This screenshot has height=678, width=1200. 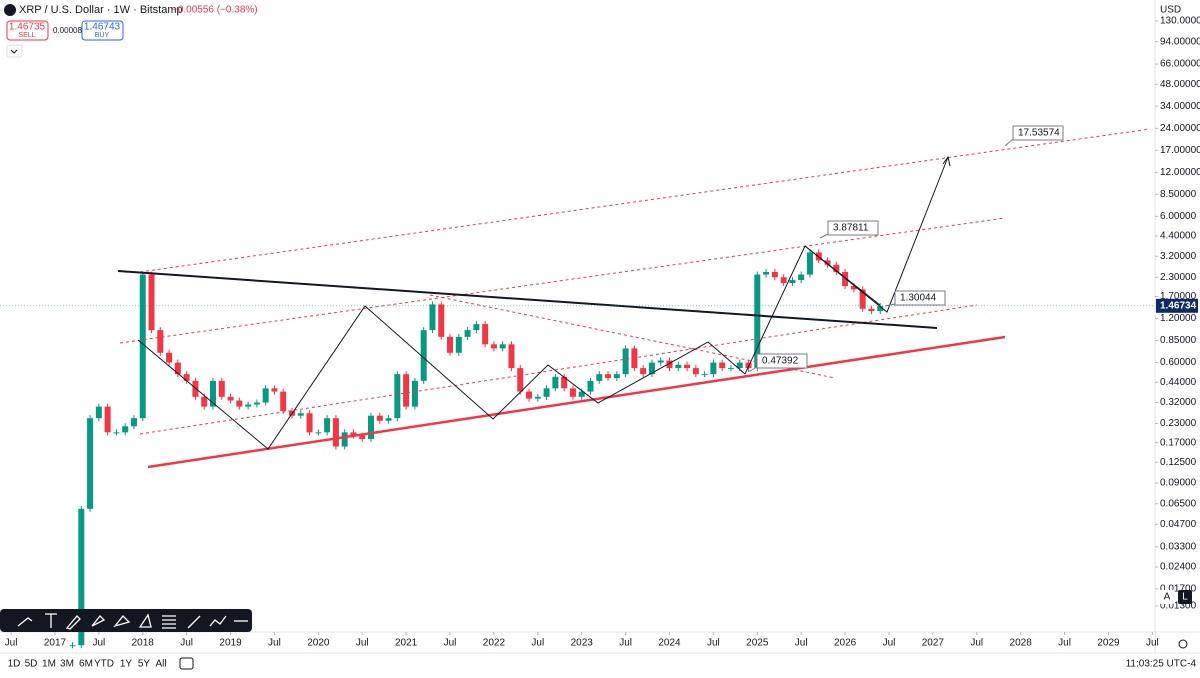 What do you see at coordinates (186, 663) in the screenshot?
I see `calendar-icon` at bounding box center [186, 663].